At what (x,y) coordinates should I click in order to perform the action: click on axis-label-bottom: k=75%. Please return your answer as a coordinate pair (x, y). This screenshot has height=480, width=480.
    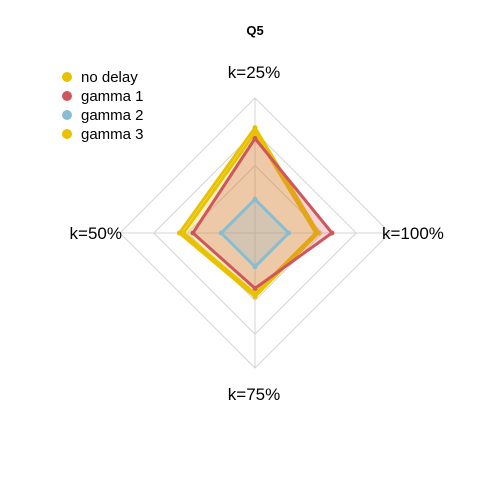
    Looking at the image, I should click on (254, 394).